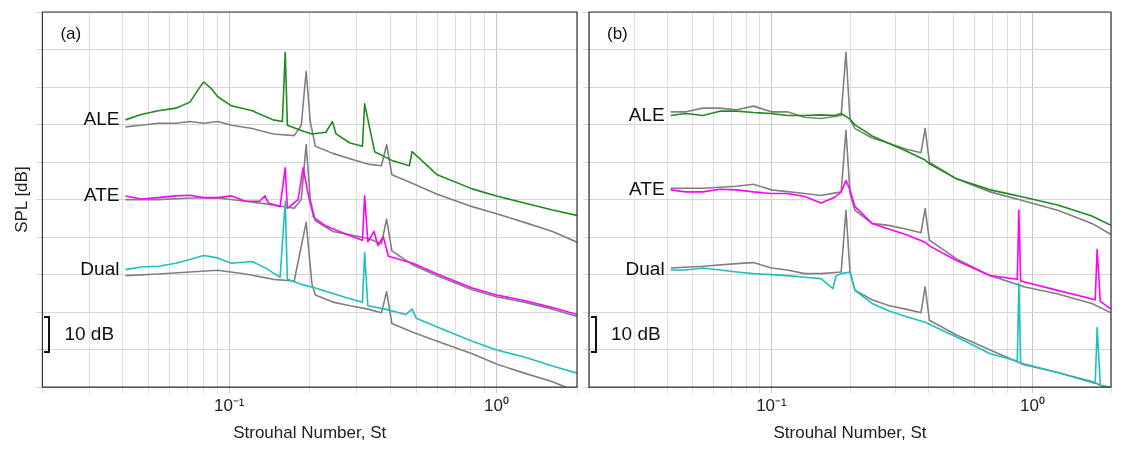 This screenshot has width=1125, height=451. What do you see at coordinates (71, 33) in the screenshot?
I see `text: (a)` at bounding box center [71, 33].